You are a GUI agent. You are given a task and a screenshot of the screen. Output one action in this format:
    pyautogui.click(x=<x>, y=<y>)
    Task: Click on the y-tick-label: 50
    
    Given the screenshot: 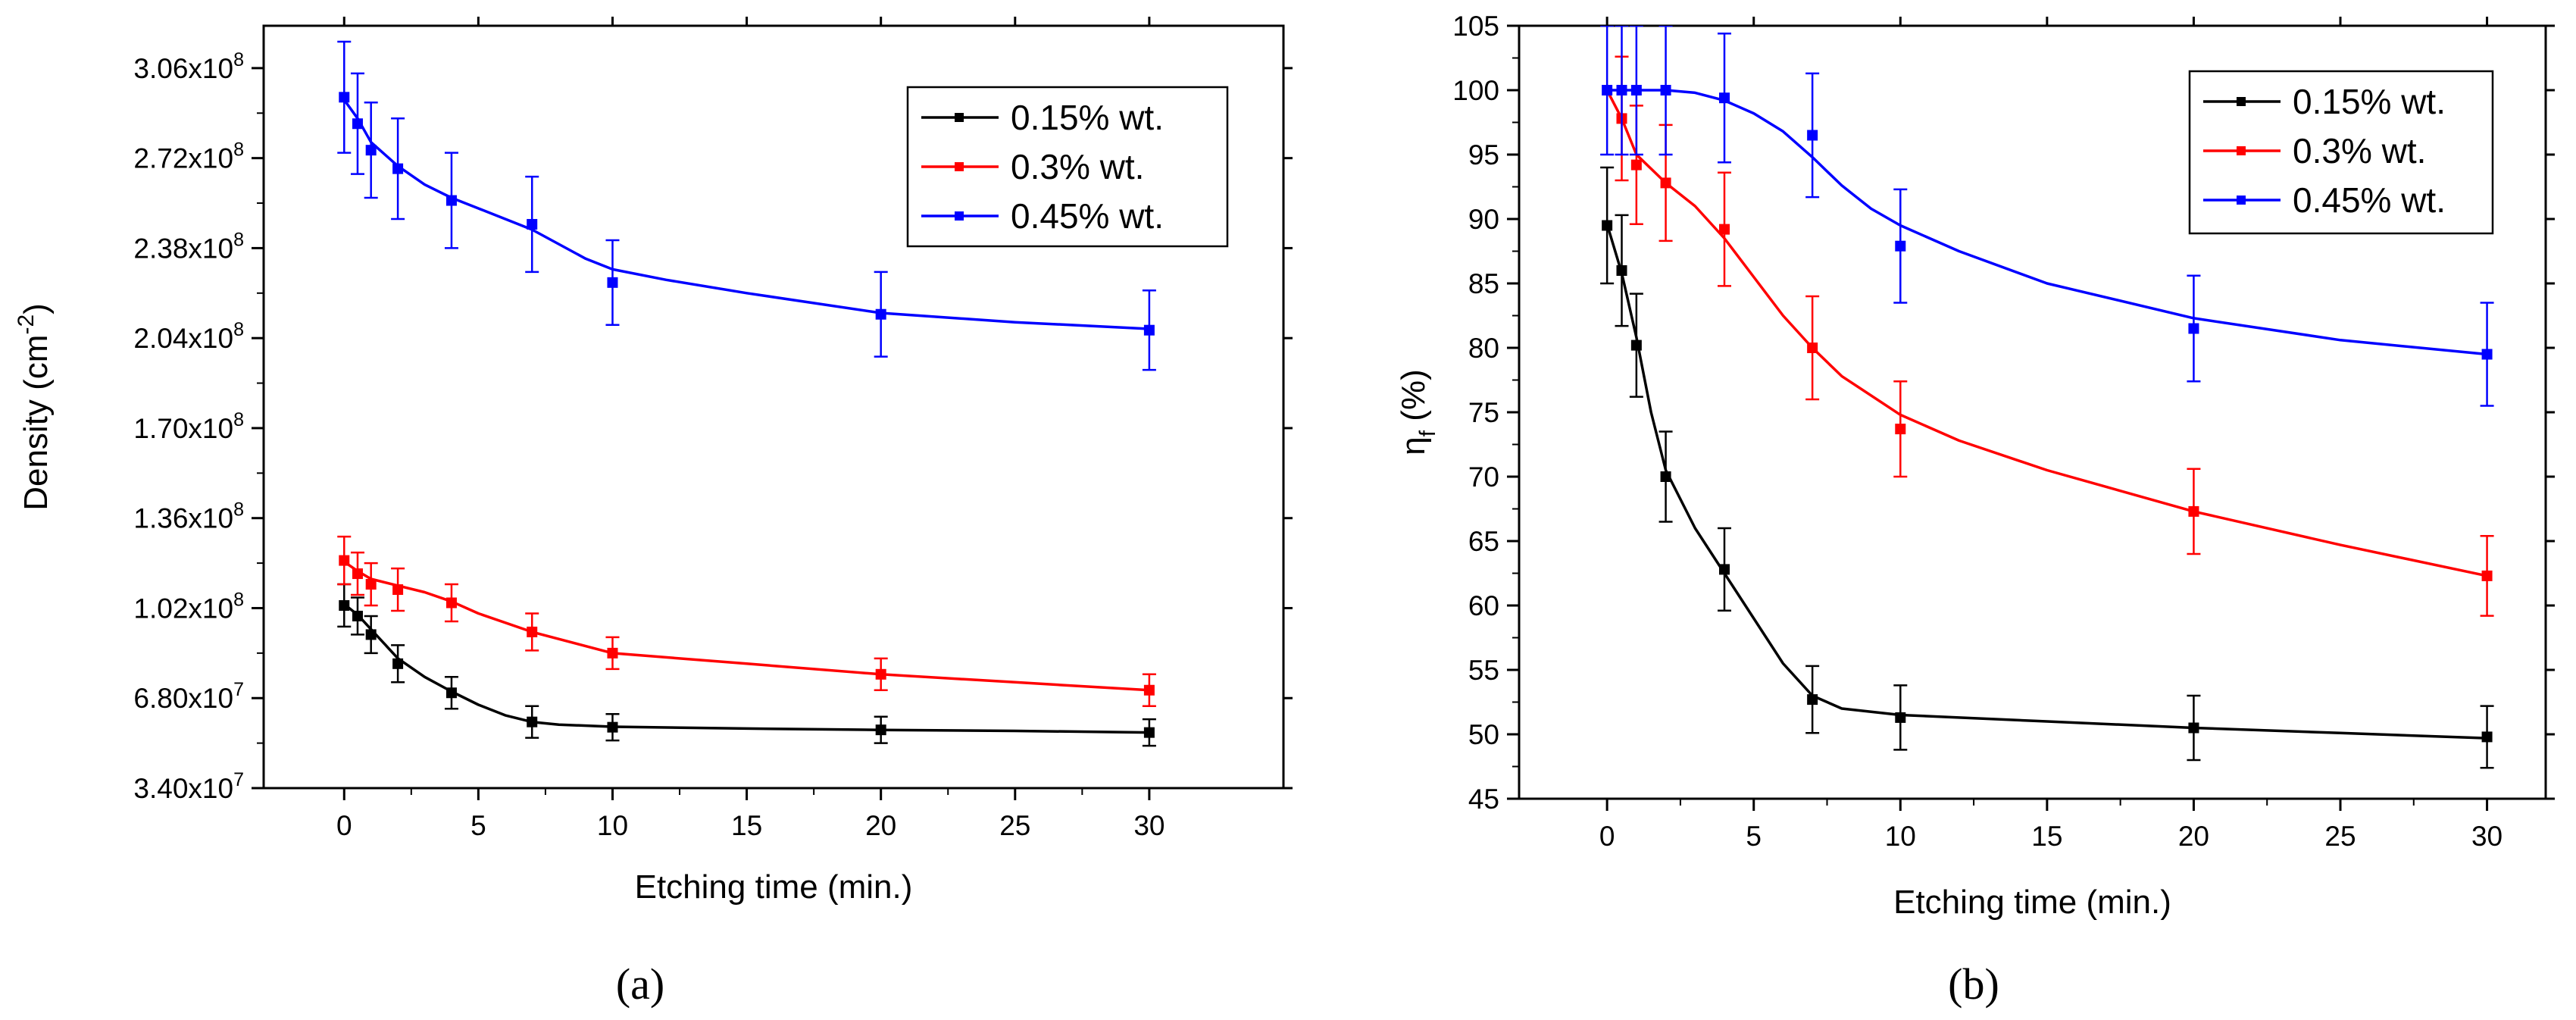 What is the action you would take?
    pyautogui.click(x=1483, y=734)
    